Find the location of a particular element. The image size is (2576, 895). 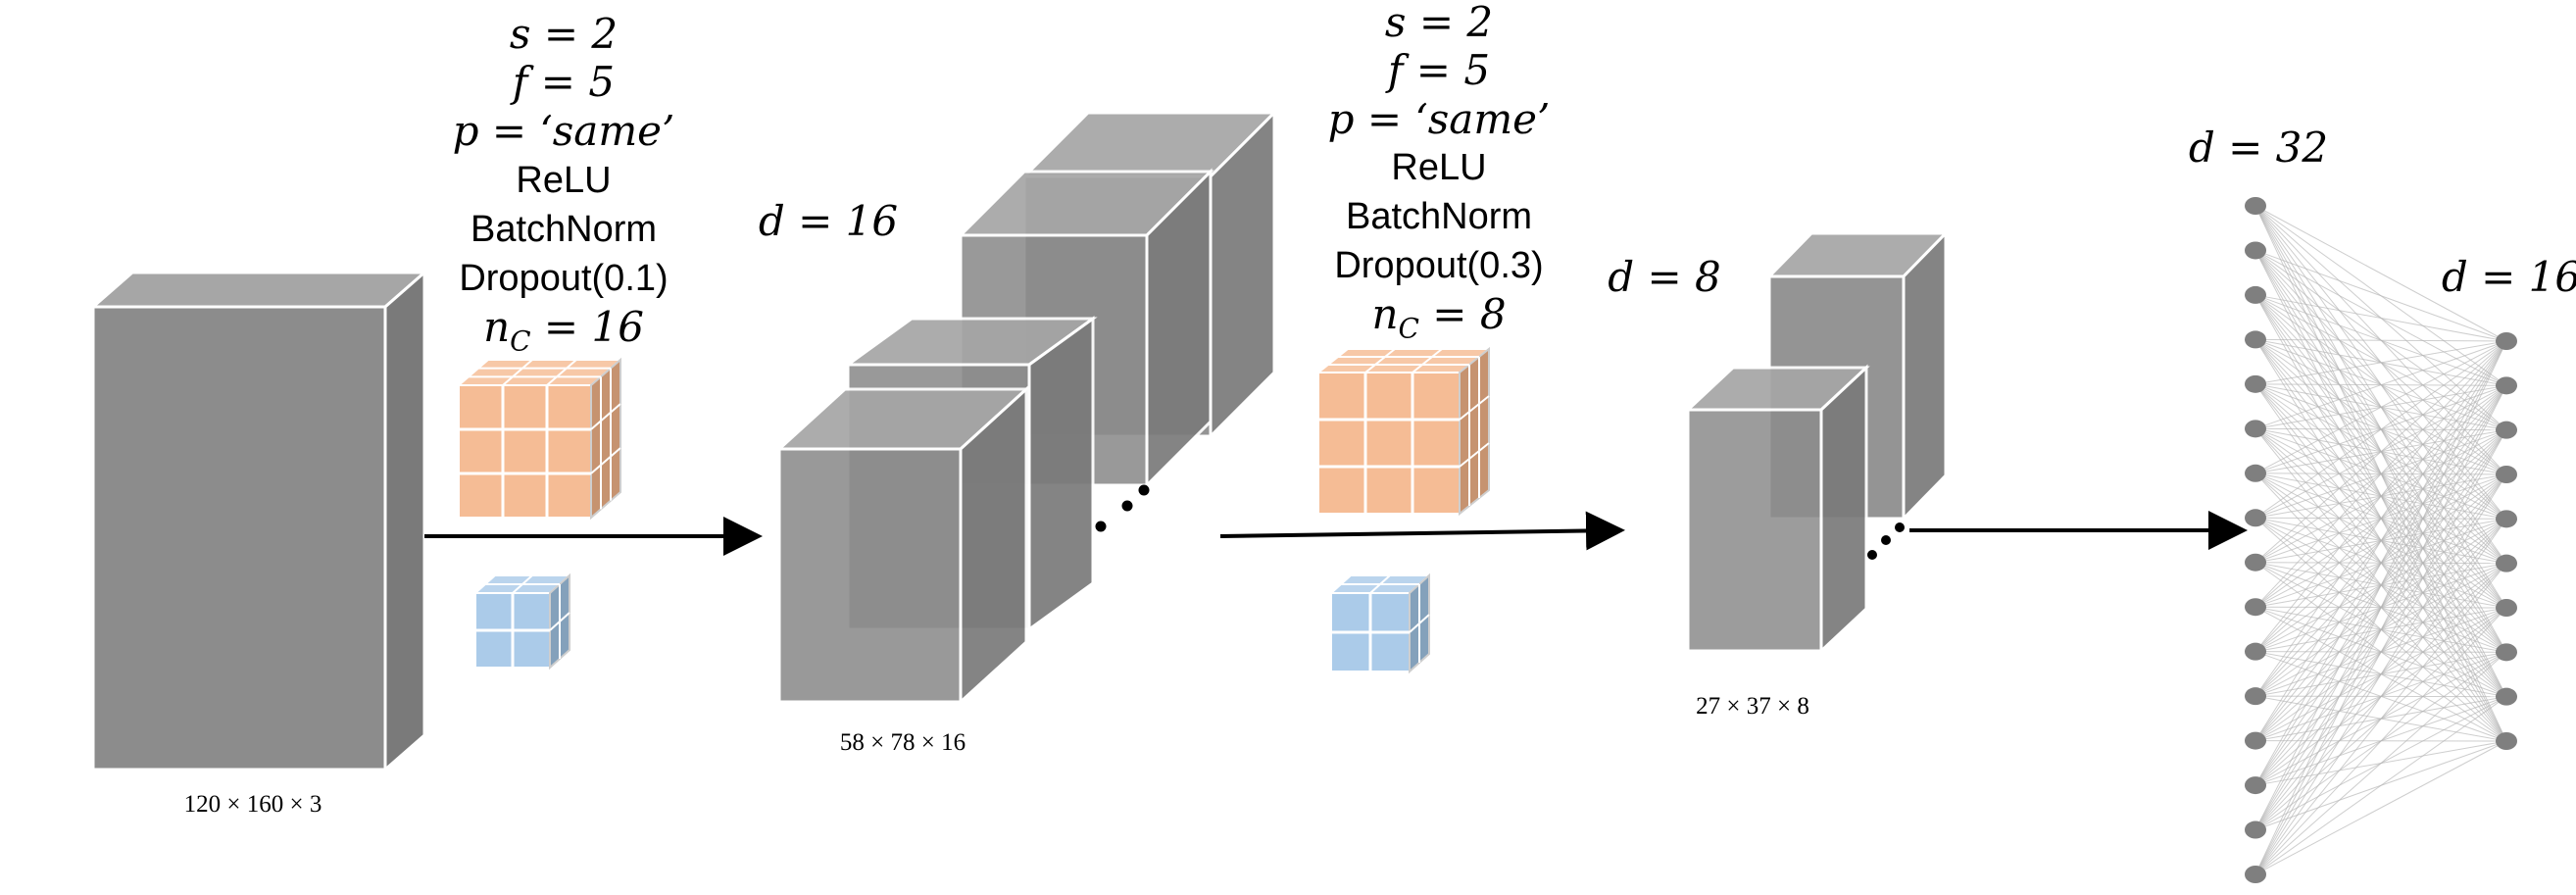

layer2-feature-map-front is located at coordinates (1777, 510).